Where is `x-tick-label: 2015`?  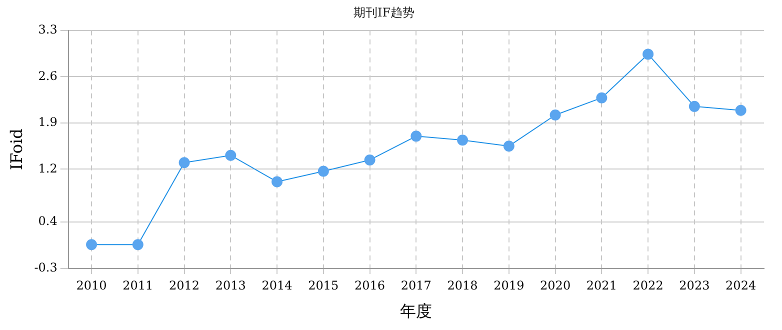 x-tick-label: 2015 is located at coordinates (323, 285).